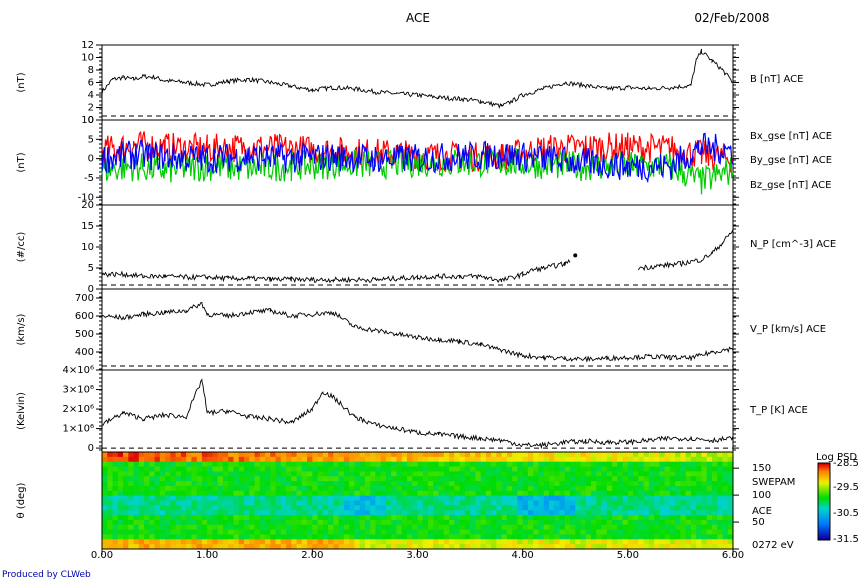 Image resolution: width=864 pixels, height=584 pixels. Describe the element at coordinates (91, 120) in the screenshot. I see `panel-1-ytick-label: 0` at that location.